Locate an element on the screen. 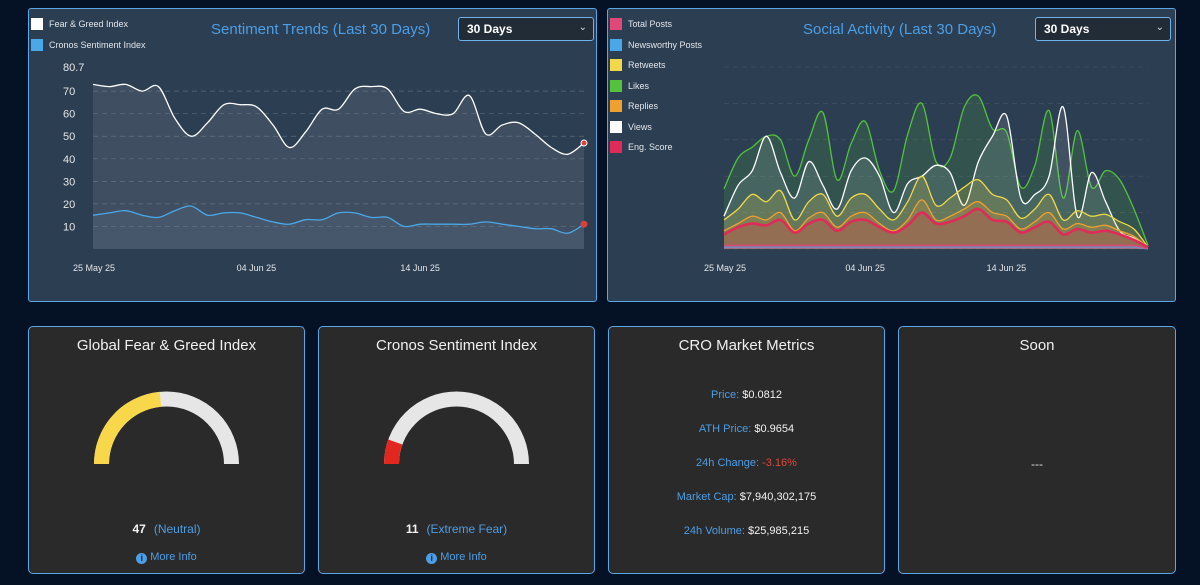 Image resolution: width=1200 pixels, height=585 pixels. metric-label: ATH Price: is located at coordinates (725, 429).